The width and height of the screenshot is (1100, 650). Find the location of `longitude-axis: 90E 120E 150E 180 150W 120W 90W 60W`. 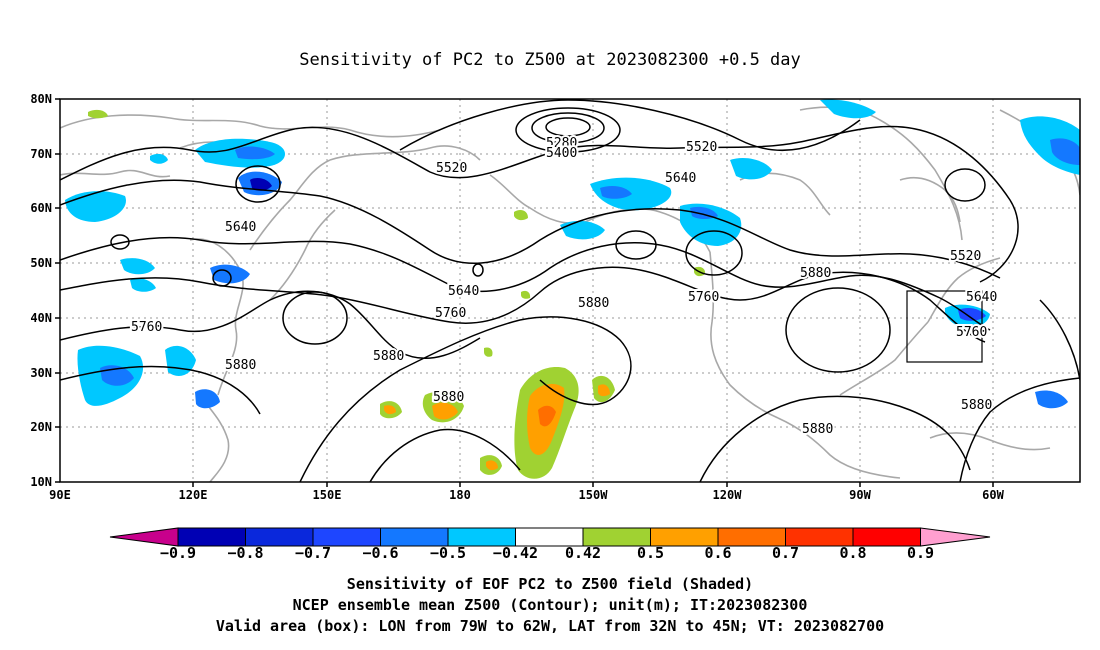

longitude-axis: 90E 120E 150E 180 150W 120W 90W 60W is located at coordinates (526, 495).